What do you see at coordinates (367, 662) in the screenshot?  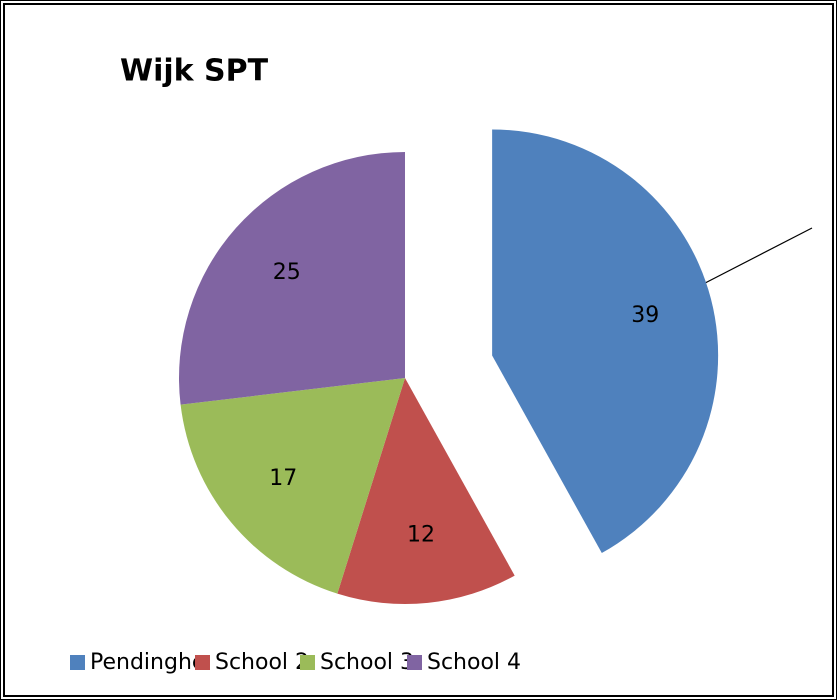 I see `legend-label: School 3` at bounding box center [367, 662].